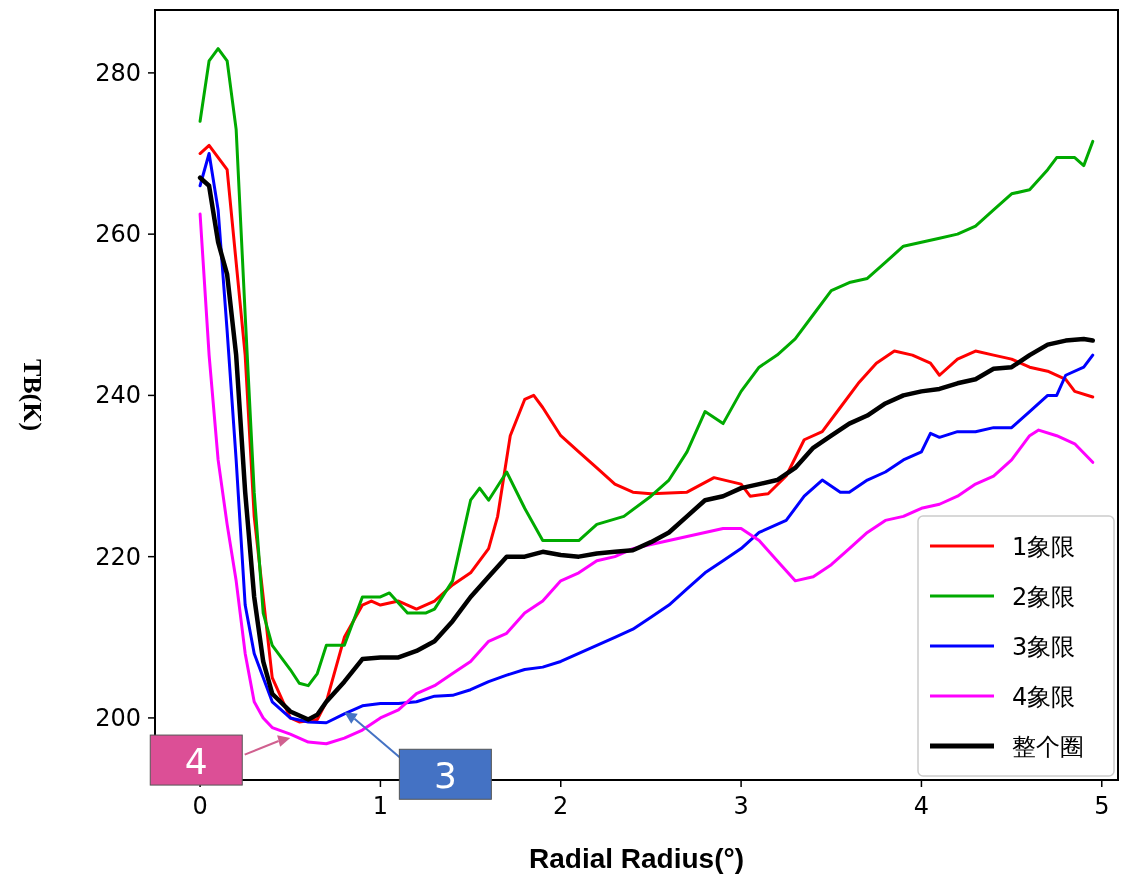  What do you see at coordinates (1044, 547) in the screenshot?
I see `legend-label: 1象限` at bounding box center [1044, 547].